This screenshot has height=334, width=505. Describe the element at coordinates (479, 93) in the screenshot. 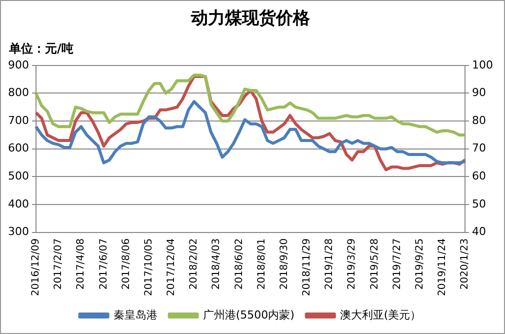

I see `y2-tick-label: 90` at that location.